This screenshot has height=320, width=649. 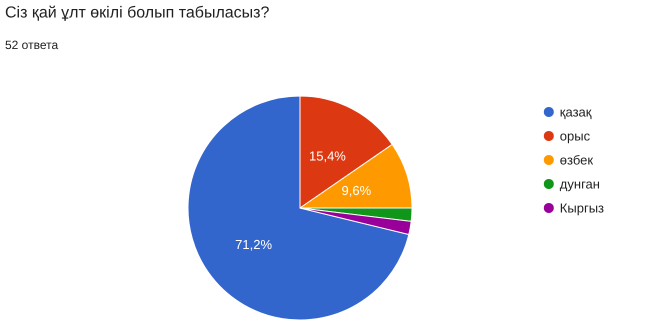 I want to click on legend-label: қазақ, so click(x=576, y=112).